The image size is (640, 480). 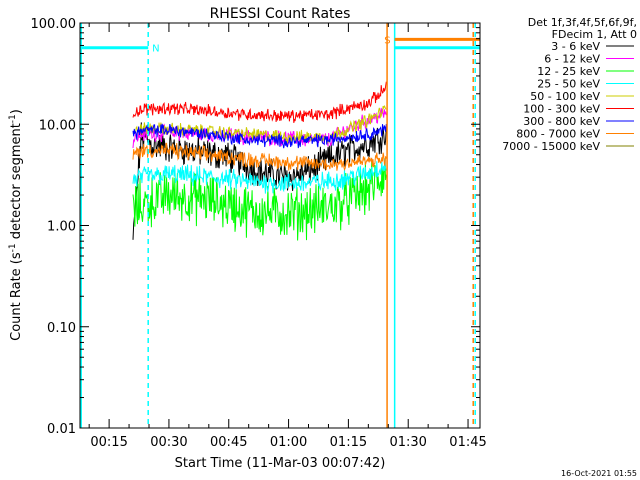 What do you see at coordinates (57, 125) in the screenshot?
I see `y-tick-label: 10.00` at bounding box center [57, 125].